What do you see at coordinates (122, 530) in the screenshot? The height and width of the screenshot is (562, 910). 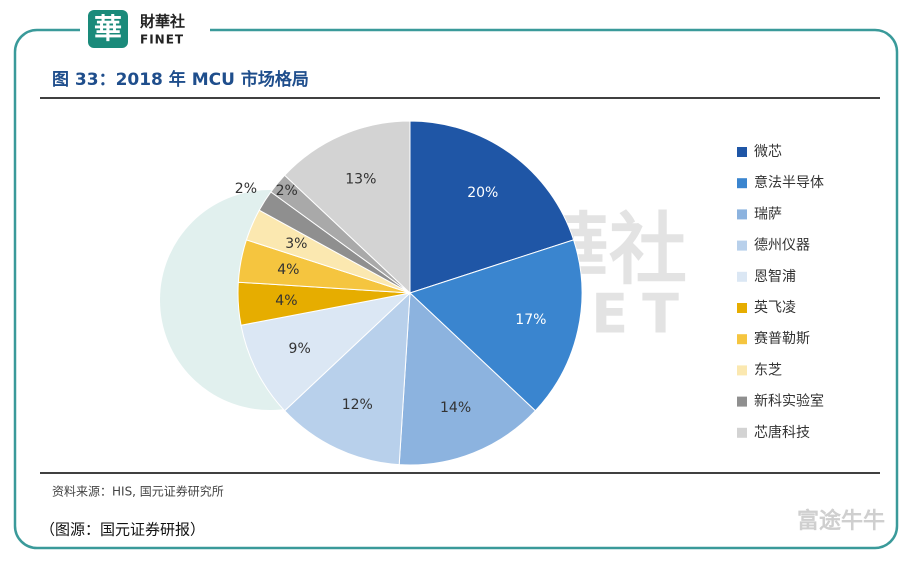 I see `caption: （图源：国元证券研报）` at bounding box center [122, 530].